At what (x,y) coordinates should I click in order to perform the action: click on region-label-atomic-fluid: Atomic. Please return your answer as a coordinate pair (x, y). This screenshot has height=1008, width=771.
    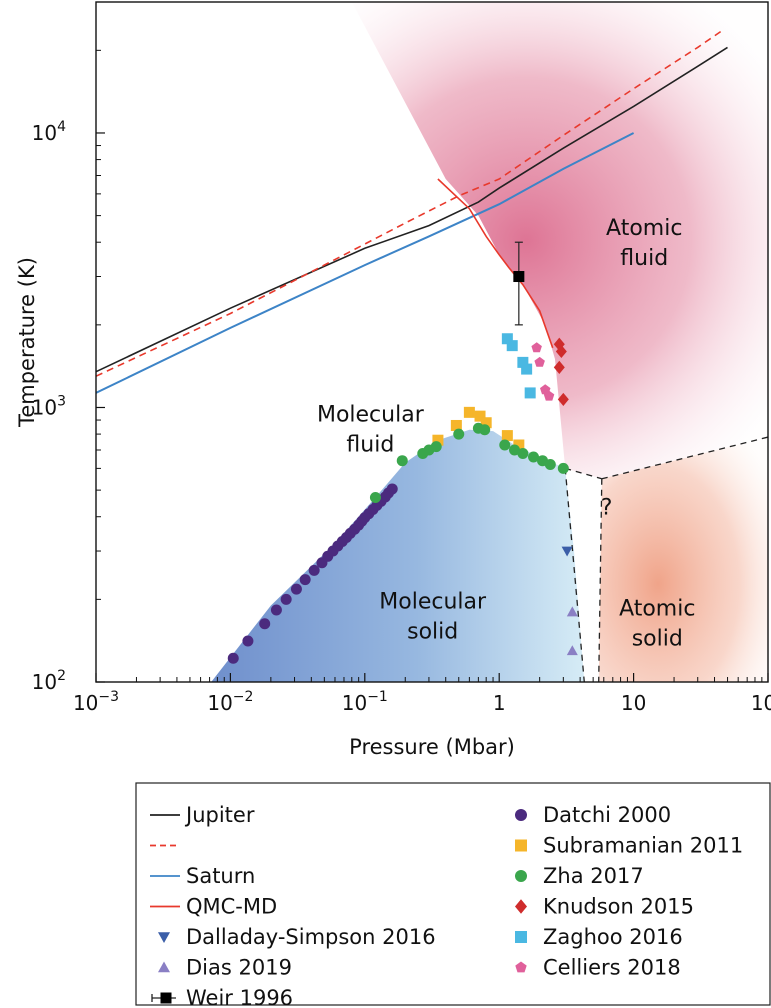
    Looking at the image, I should click on (644, 228).